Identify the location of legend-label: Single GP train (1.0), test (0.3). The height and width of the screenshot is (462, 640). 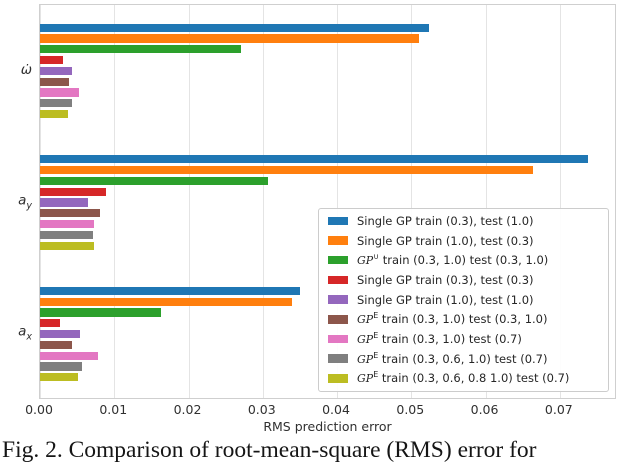
(445, 240).